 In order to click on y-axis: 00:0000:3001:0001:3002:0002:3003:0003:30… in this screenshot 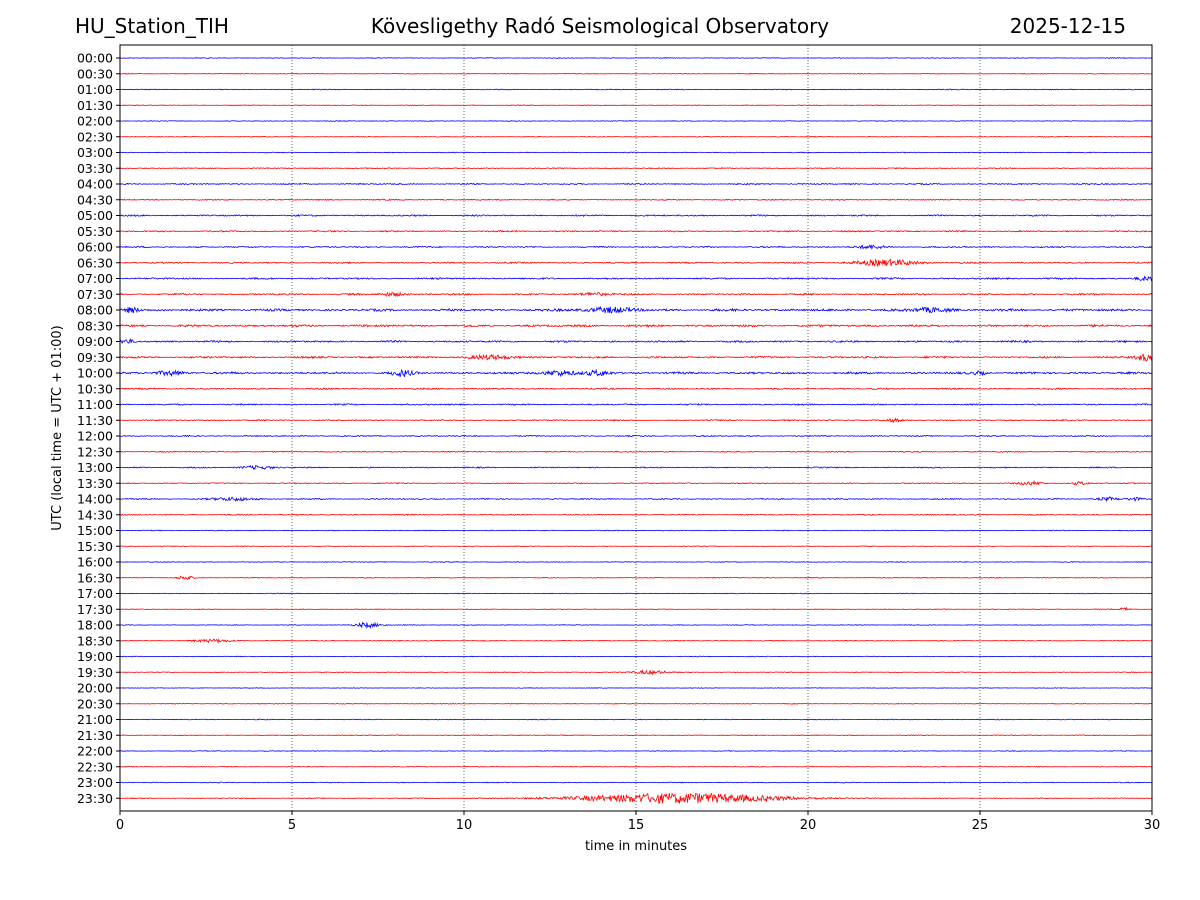, I will do `click(98, 428)`.